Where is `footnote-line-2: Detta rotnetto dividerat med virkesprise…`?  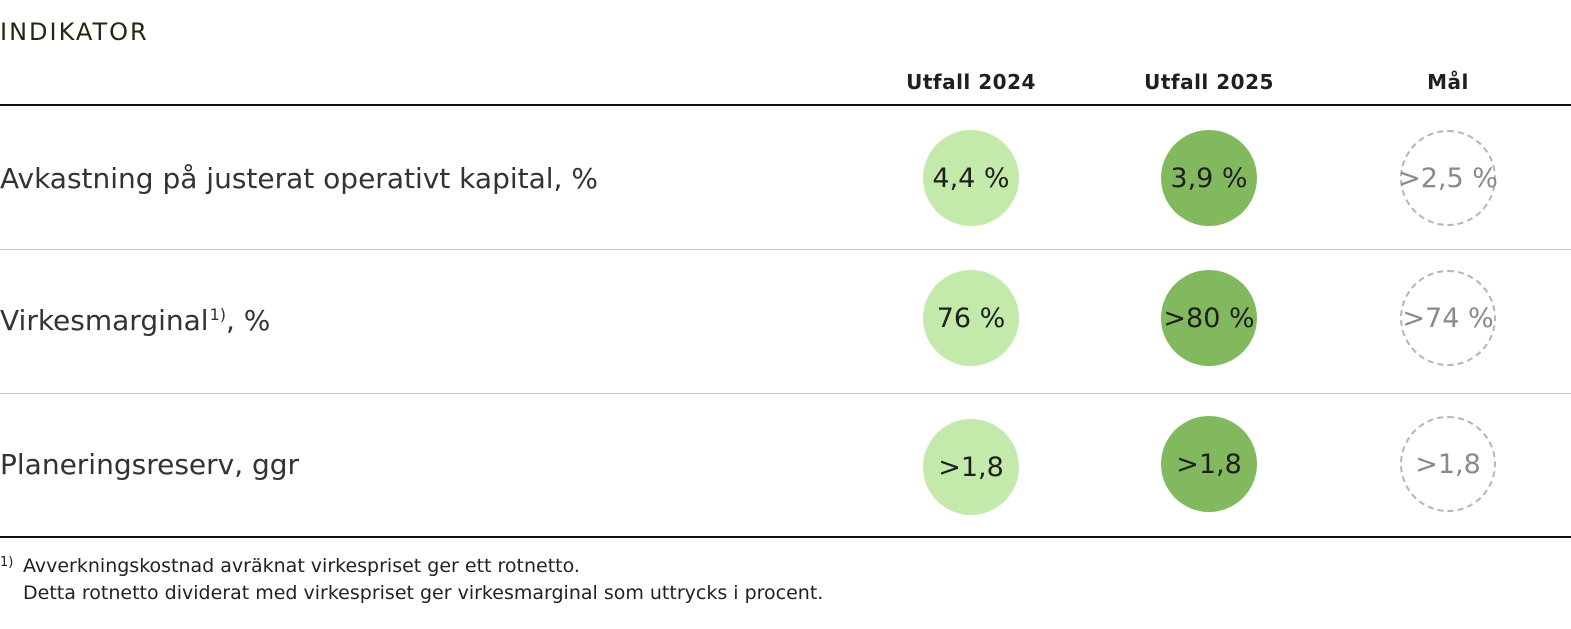 footnote-line-2: Detta rotnetto dividerat med virkesprise… is located at coordinates (423, 593).